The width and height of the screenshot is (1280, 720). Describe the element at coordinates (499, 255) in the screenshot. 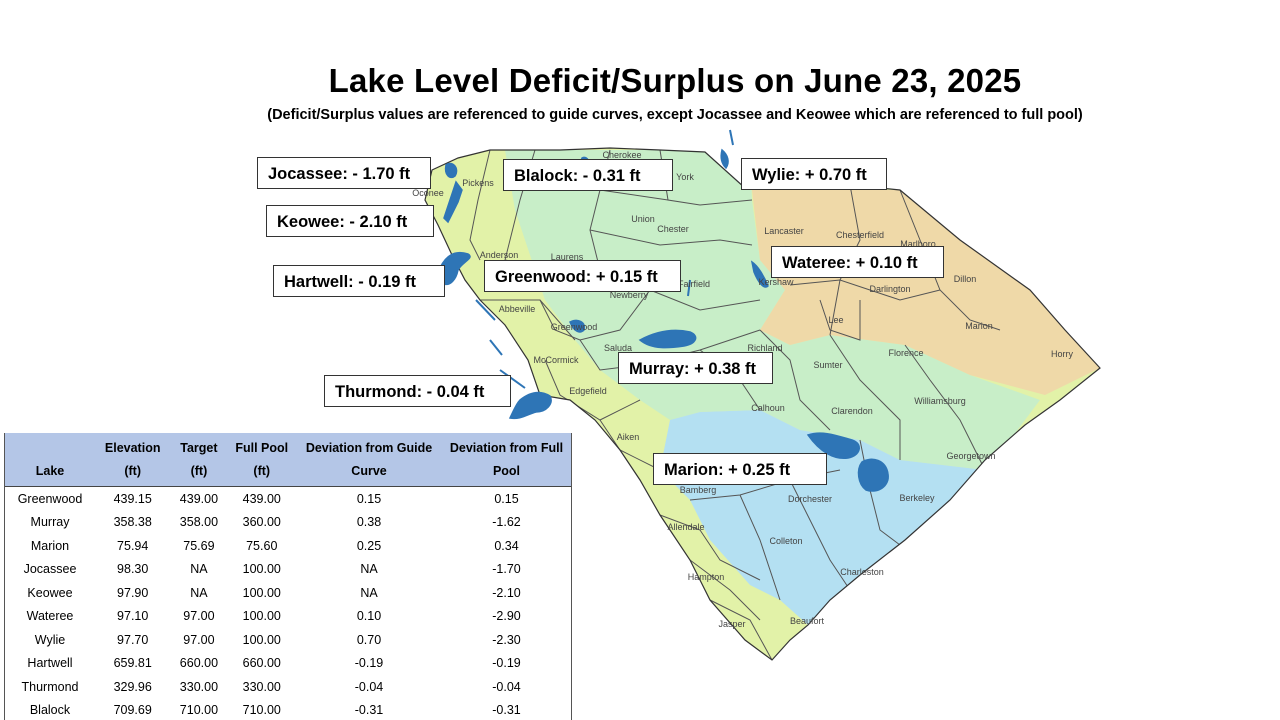

I see `county-label-anderson: Anderson` at that location.